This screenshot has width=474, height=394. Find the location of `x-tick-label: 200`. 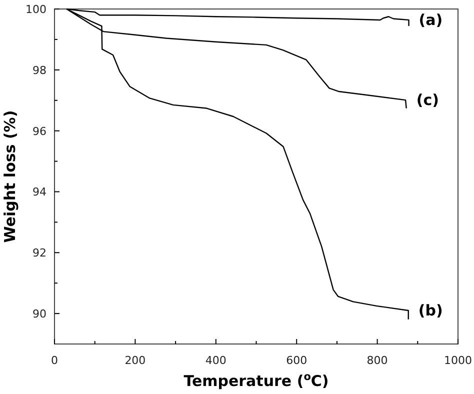

x-tick-label: 200 is located at coordinates (135, 360).